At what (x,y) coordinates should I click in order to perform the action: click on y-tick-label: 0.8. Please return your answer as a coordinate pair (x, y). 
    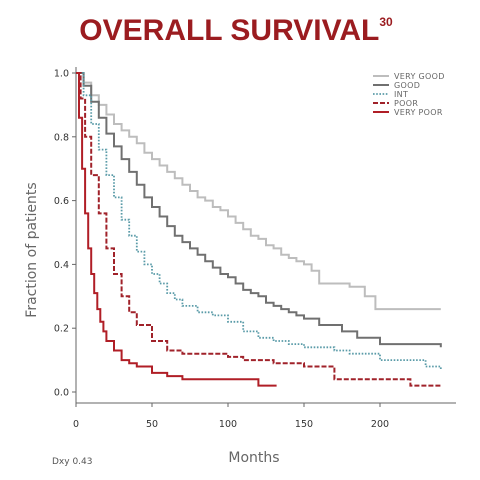
    Looking at the image, I should click on (61, 137).